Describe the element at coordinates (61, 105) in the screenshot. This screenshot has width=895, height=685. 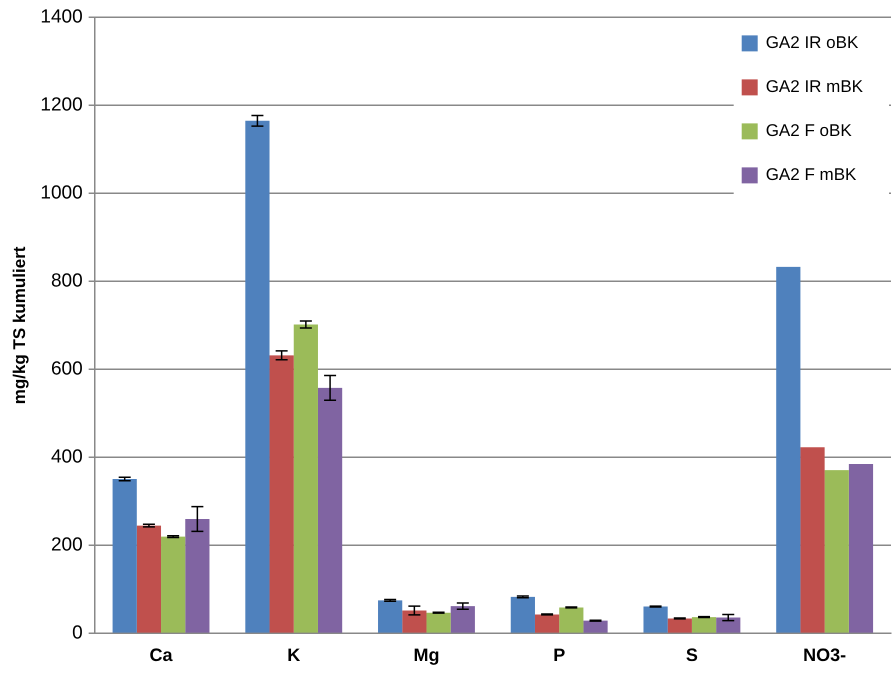
I see `y-tick-label: 1200` at that location.